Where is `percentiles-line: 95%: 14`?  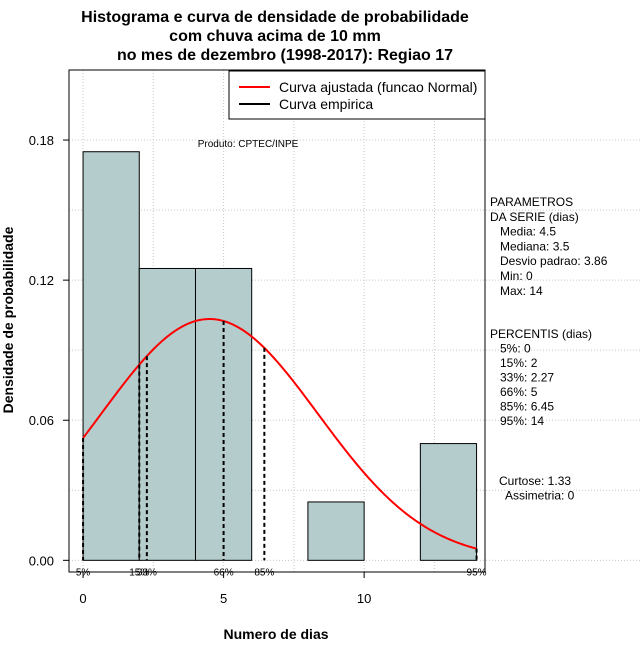
percentiles-line: 95%: 14 is located at coordinates (517, 421).